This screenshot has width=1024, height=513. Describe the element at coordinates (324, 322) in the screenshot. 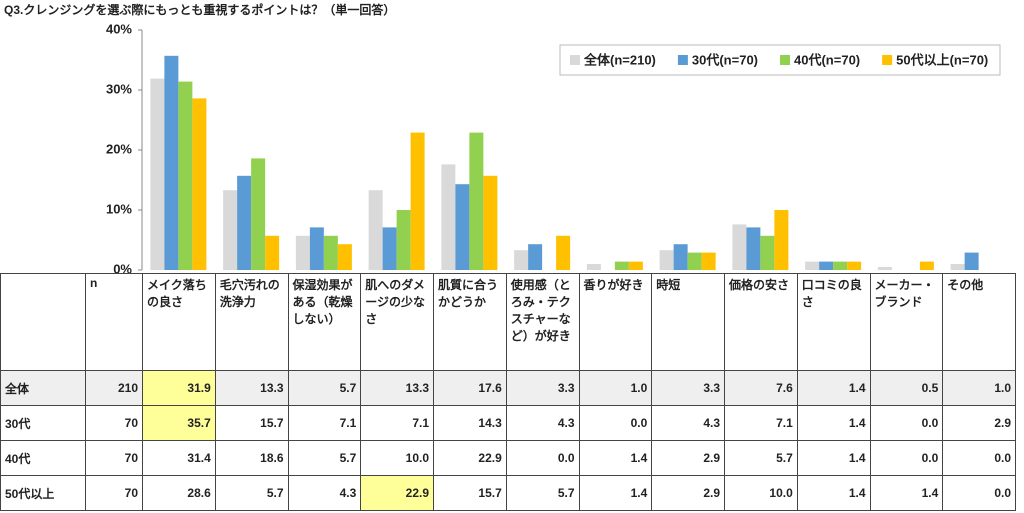

I see `category-label: 保湿効果がある（乾燥しない）` at that location.